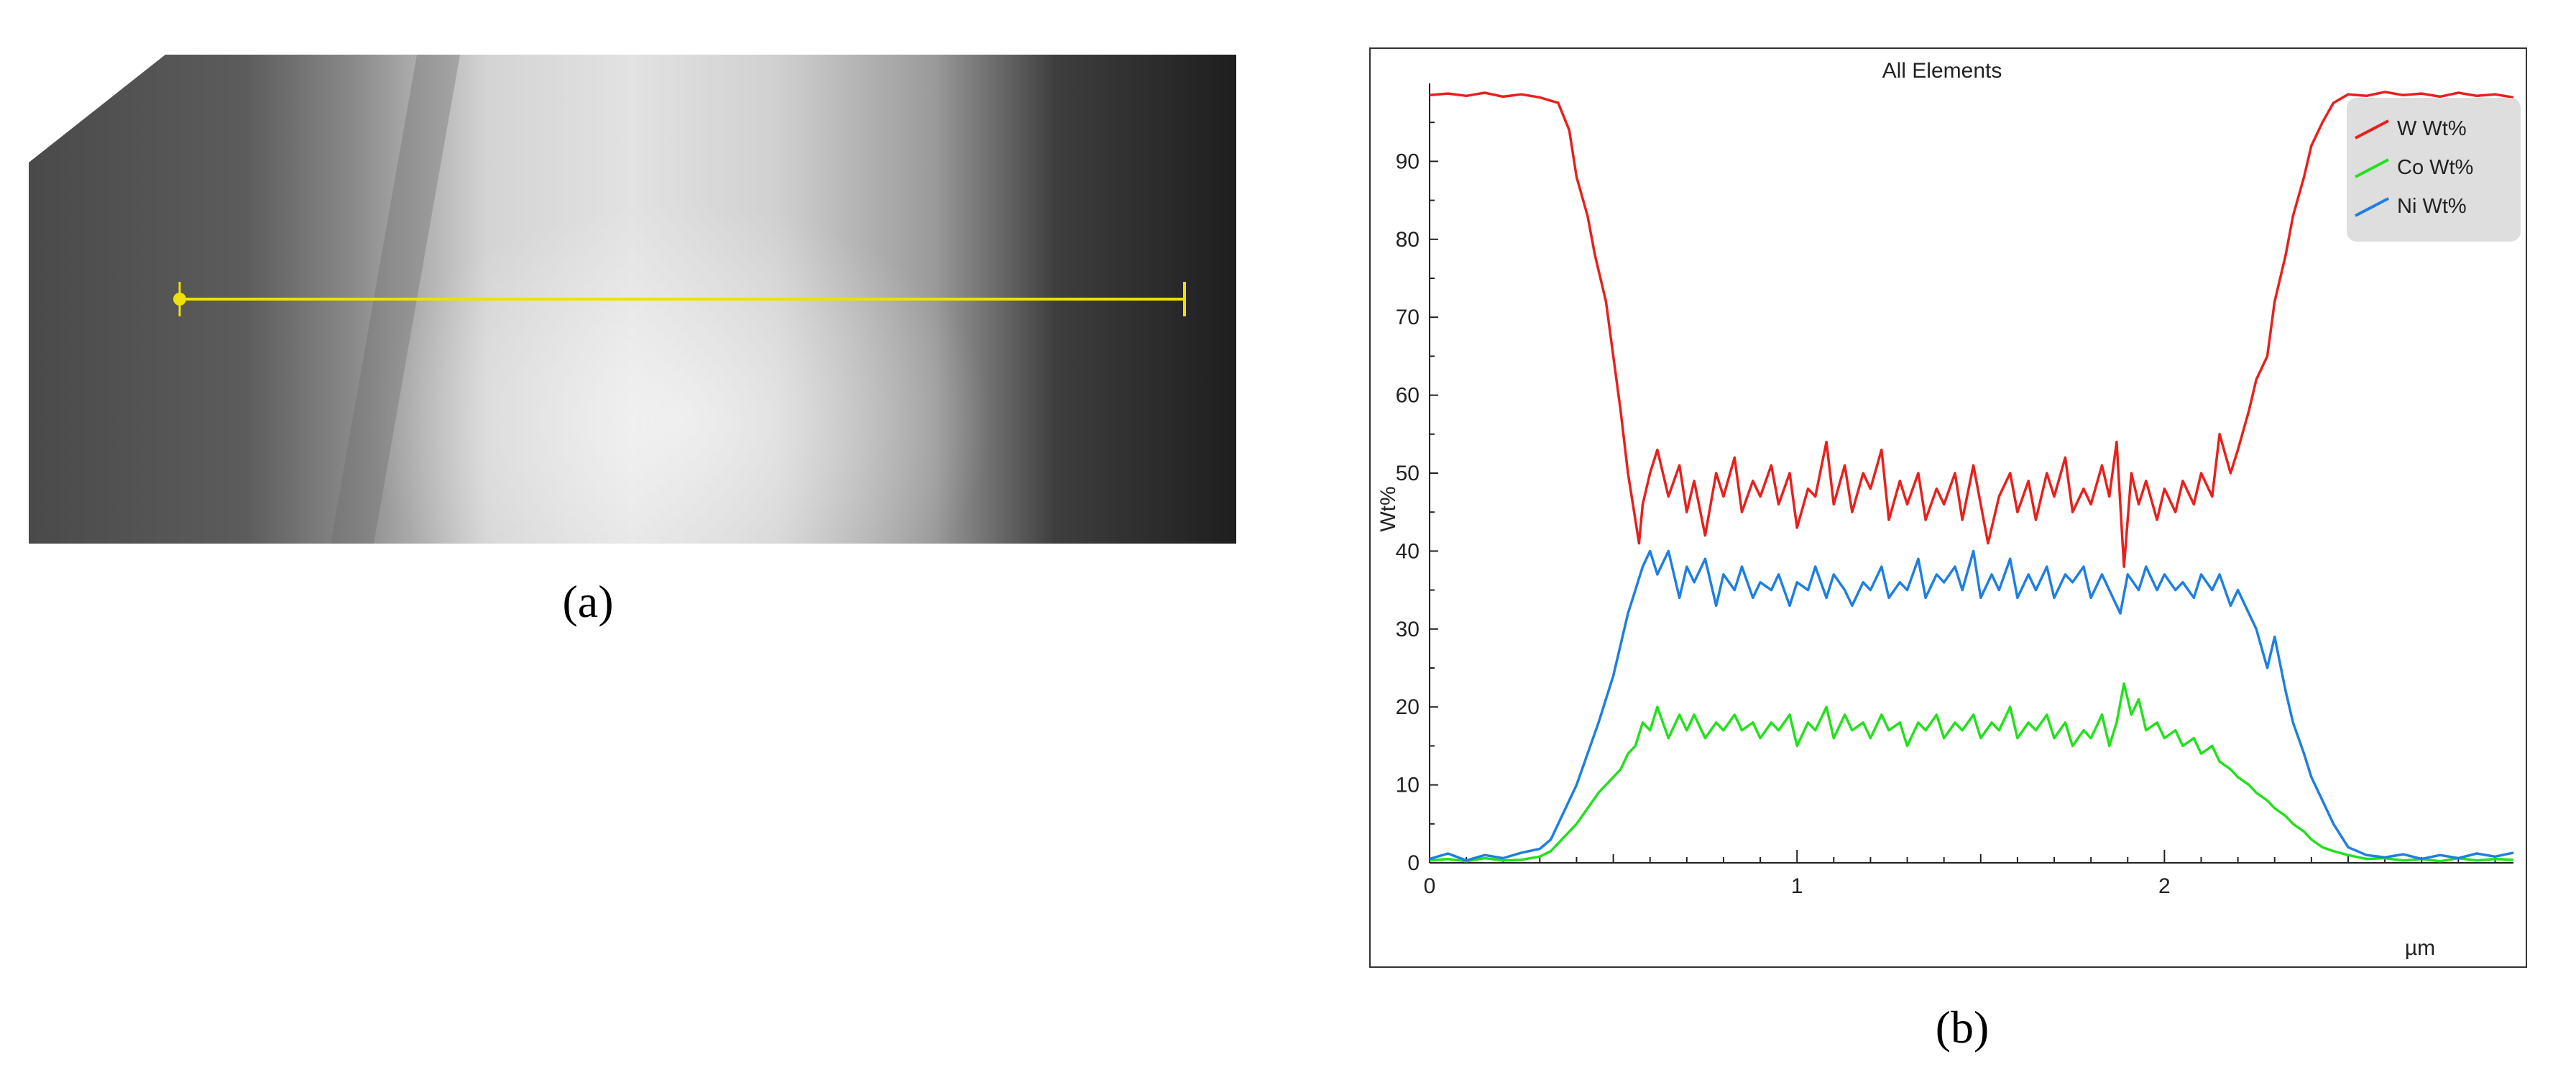 This screenshot has width=2576, height=1080. What do you see at coordinates (1408, 240) in the screenshot?
I see `y-tick-label: 80` at bounding box center [1408, 240].